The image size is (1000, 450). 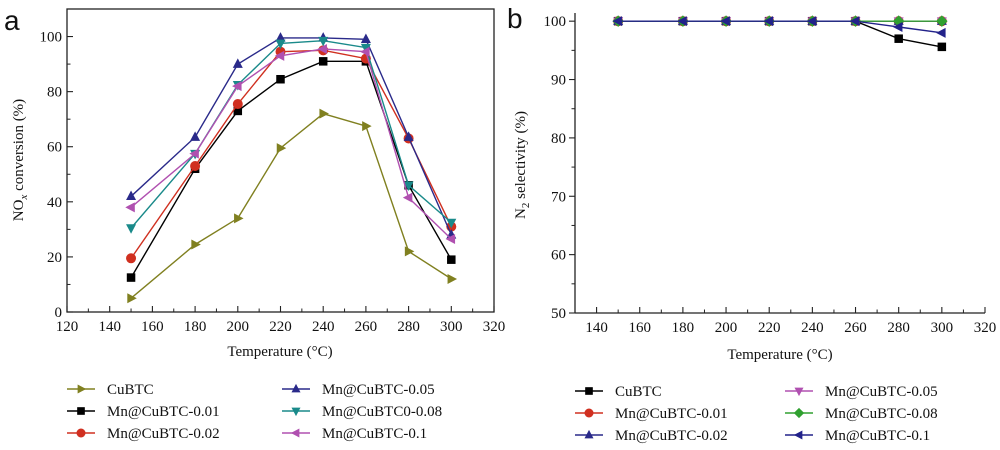 I want to click on panel-a-y-axis: 0 20 40 60 80 100, so click(x=56, y=175).